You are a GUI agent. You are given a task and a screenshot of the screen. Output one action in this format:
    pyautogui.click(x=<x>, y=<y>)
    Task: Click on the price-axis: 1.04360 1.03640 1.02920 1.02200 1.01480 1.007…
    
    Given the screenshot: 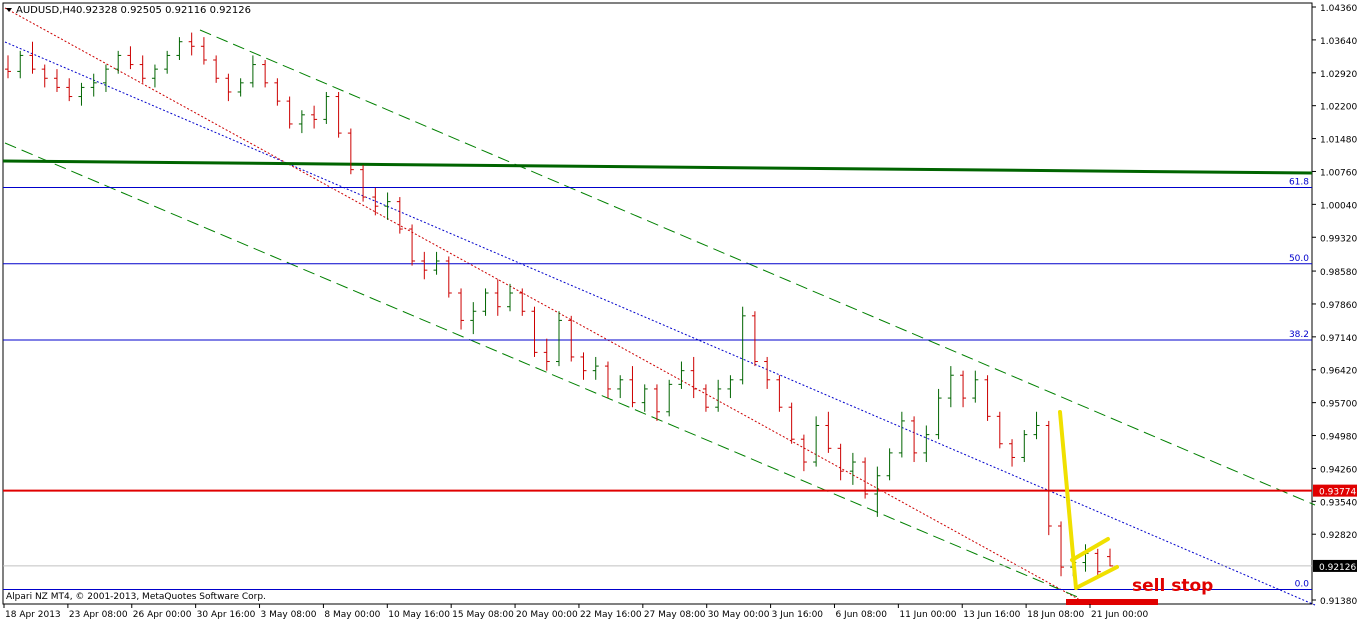 What is the action you would take?
    pyautogui.click(x=1334, y=305)
    